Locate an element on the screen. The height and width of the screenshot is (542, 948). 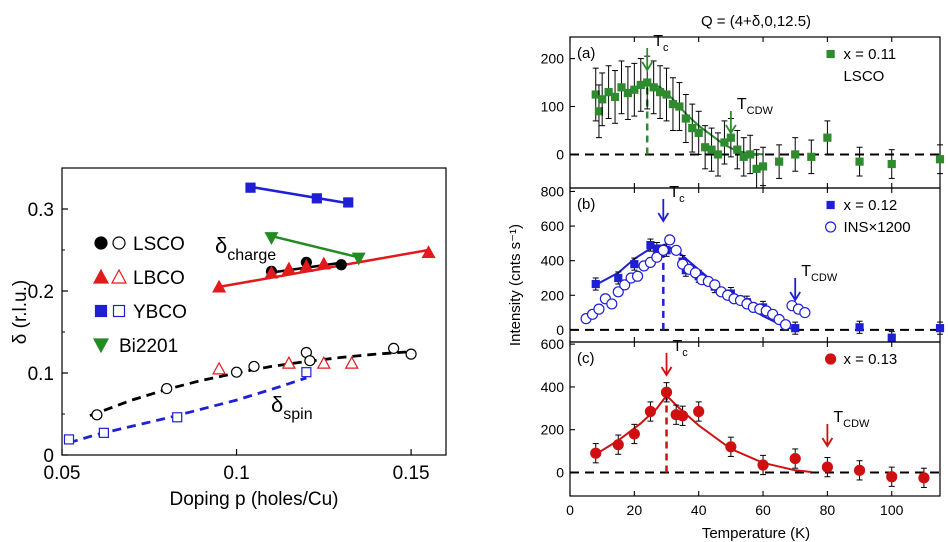
legend-marker-open is located at coordinates (119, 243).